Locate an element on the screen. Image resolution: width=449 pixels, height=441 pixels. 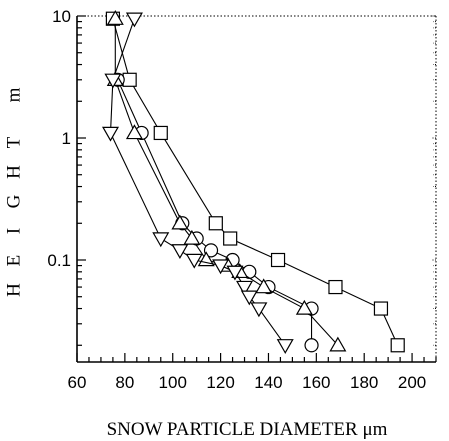
x-tick-label: 180 is located at coordinates (364, 382).